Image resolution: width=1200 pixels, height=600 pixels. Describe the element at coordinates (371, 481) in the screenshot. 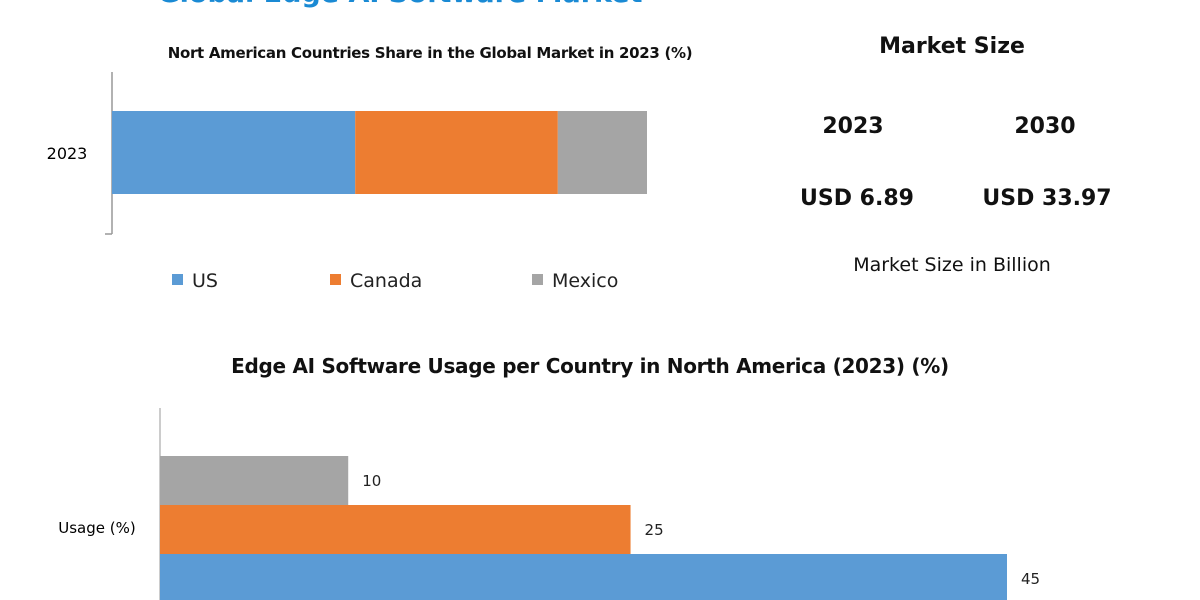

I see `usage-value-label-mexico: 10` at that location.